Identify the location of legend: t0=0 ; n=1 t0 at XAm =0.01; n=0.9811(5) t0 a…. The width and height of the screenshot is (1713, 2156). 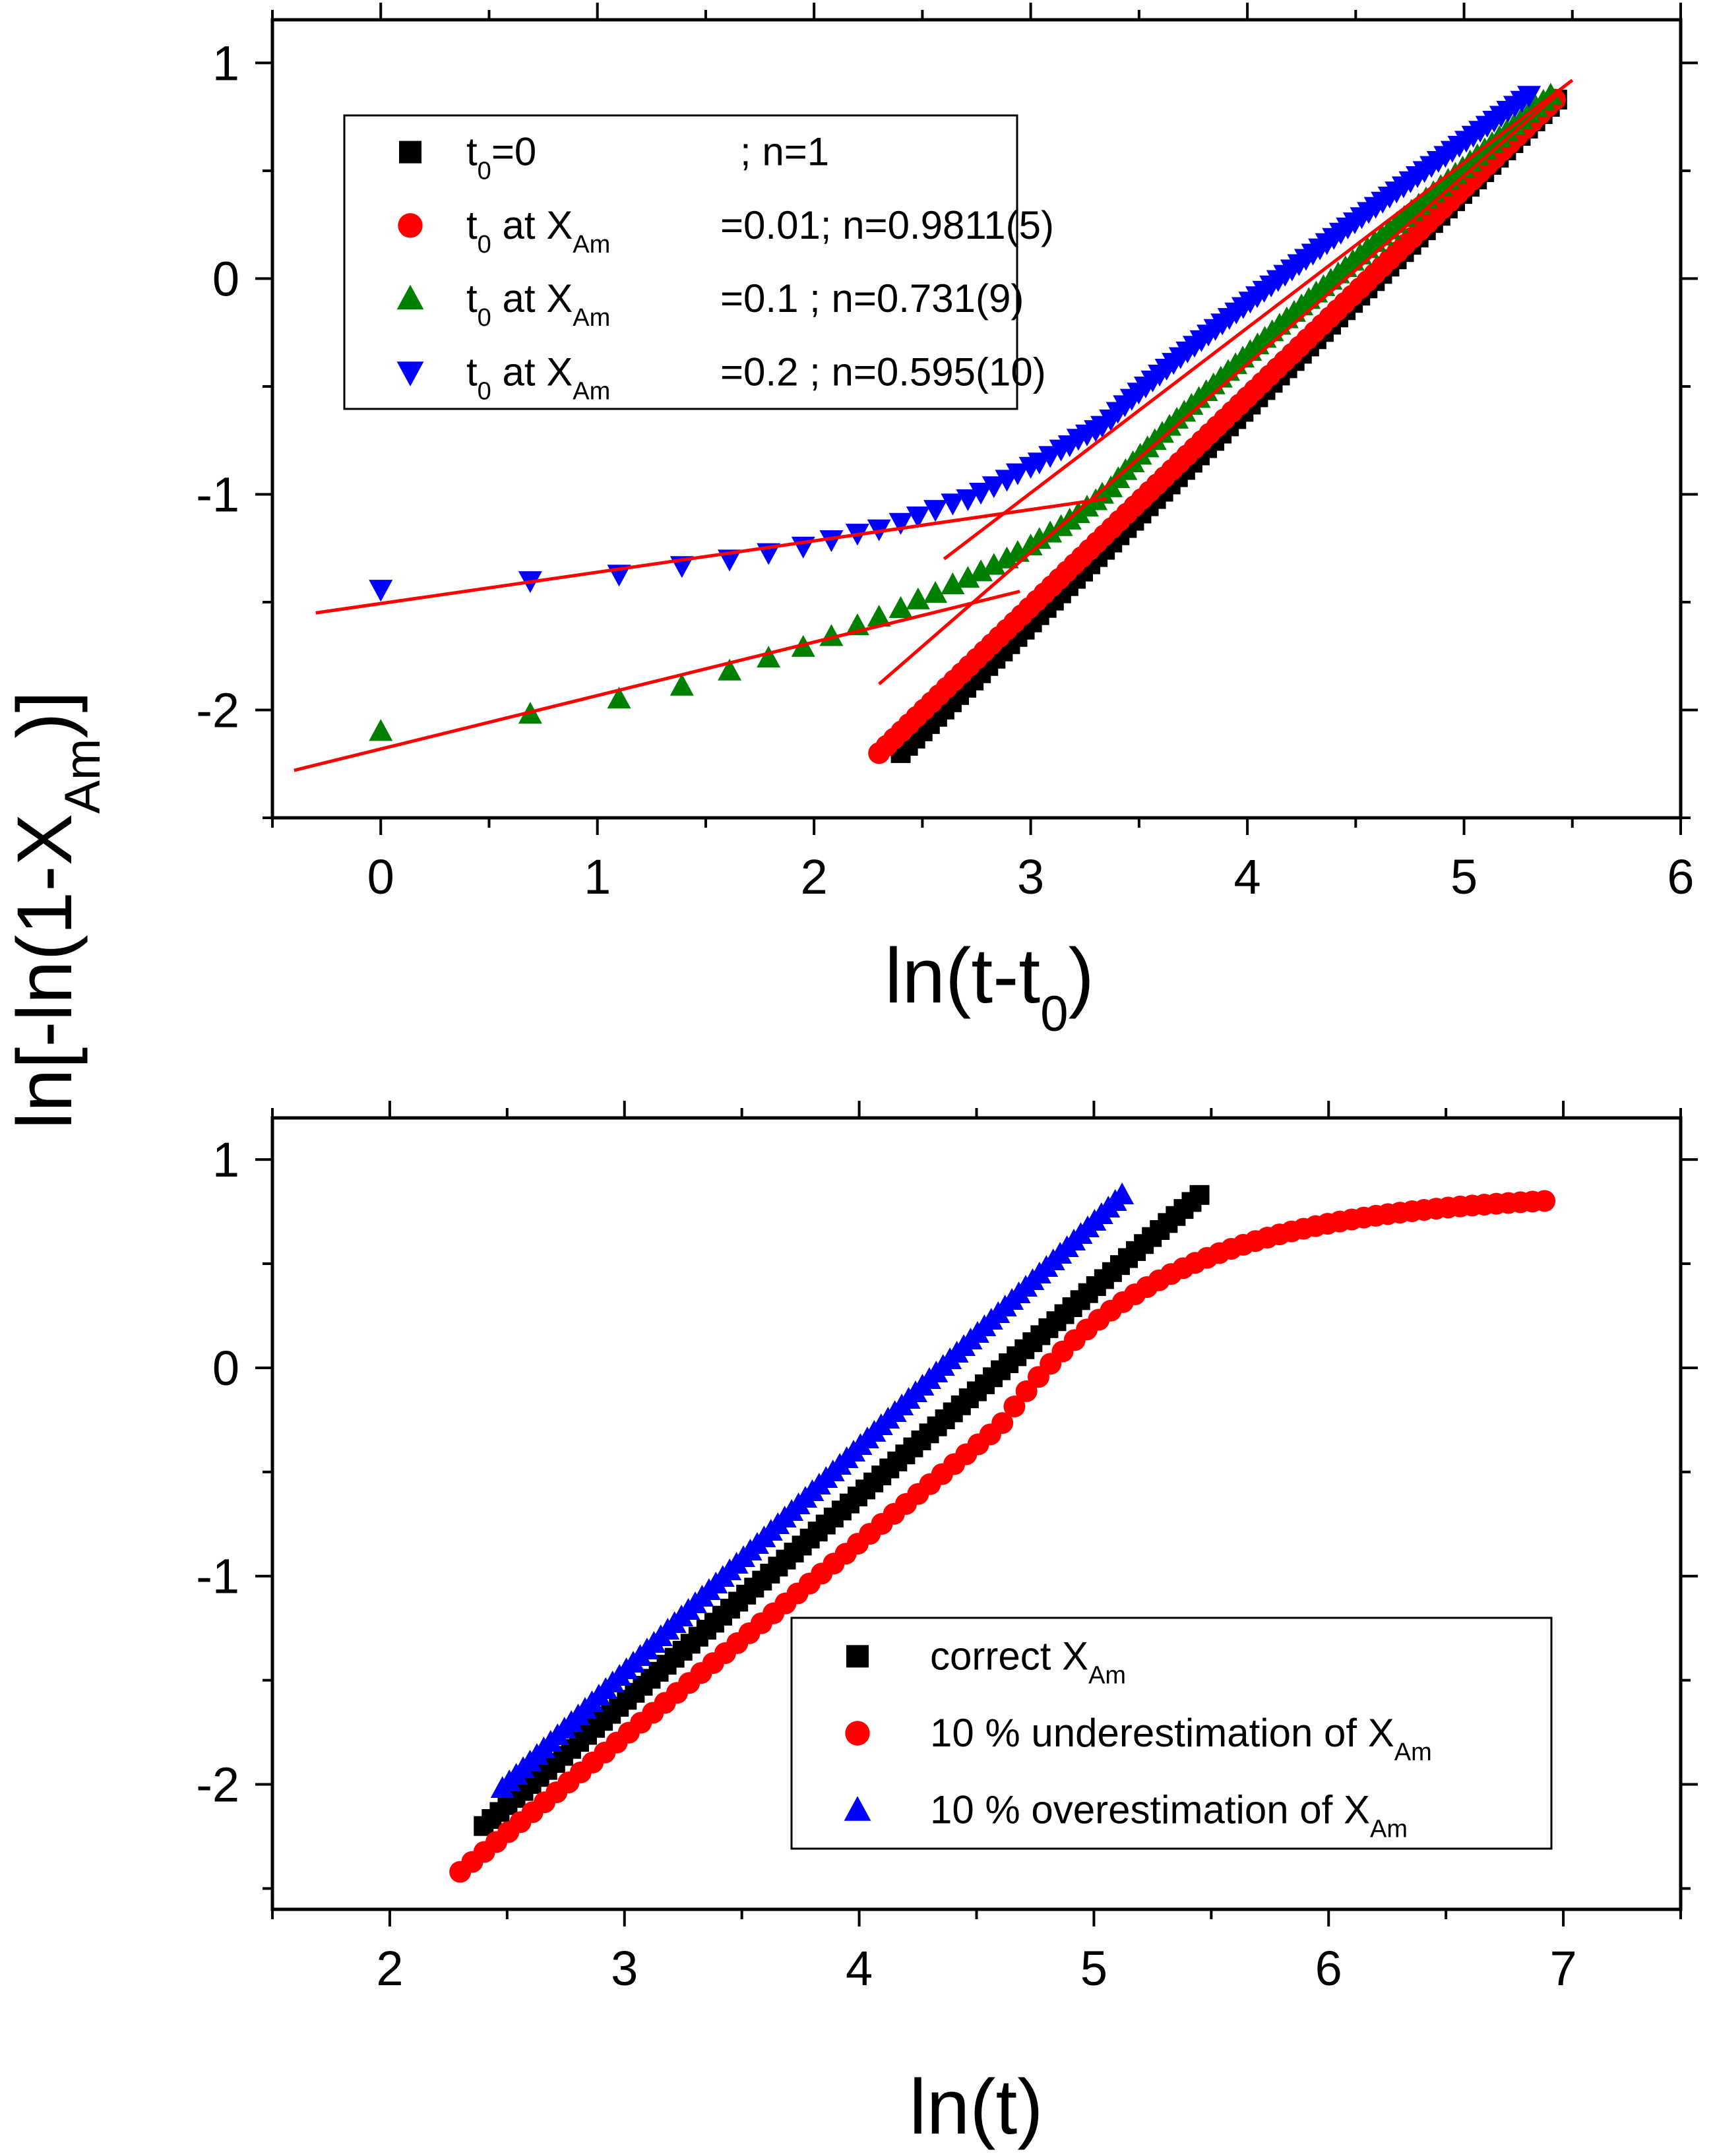
(698, 262).